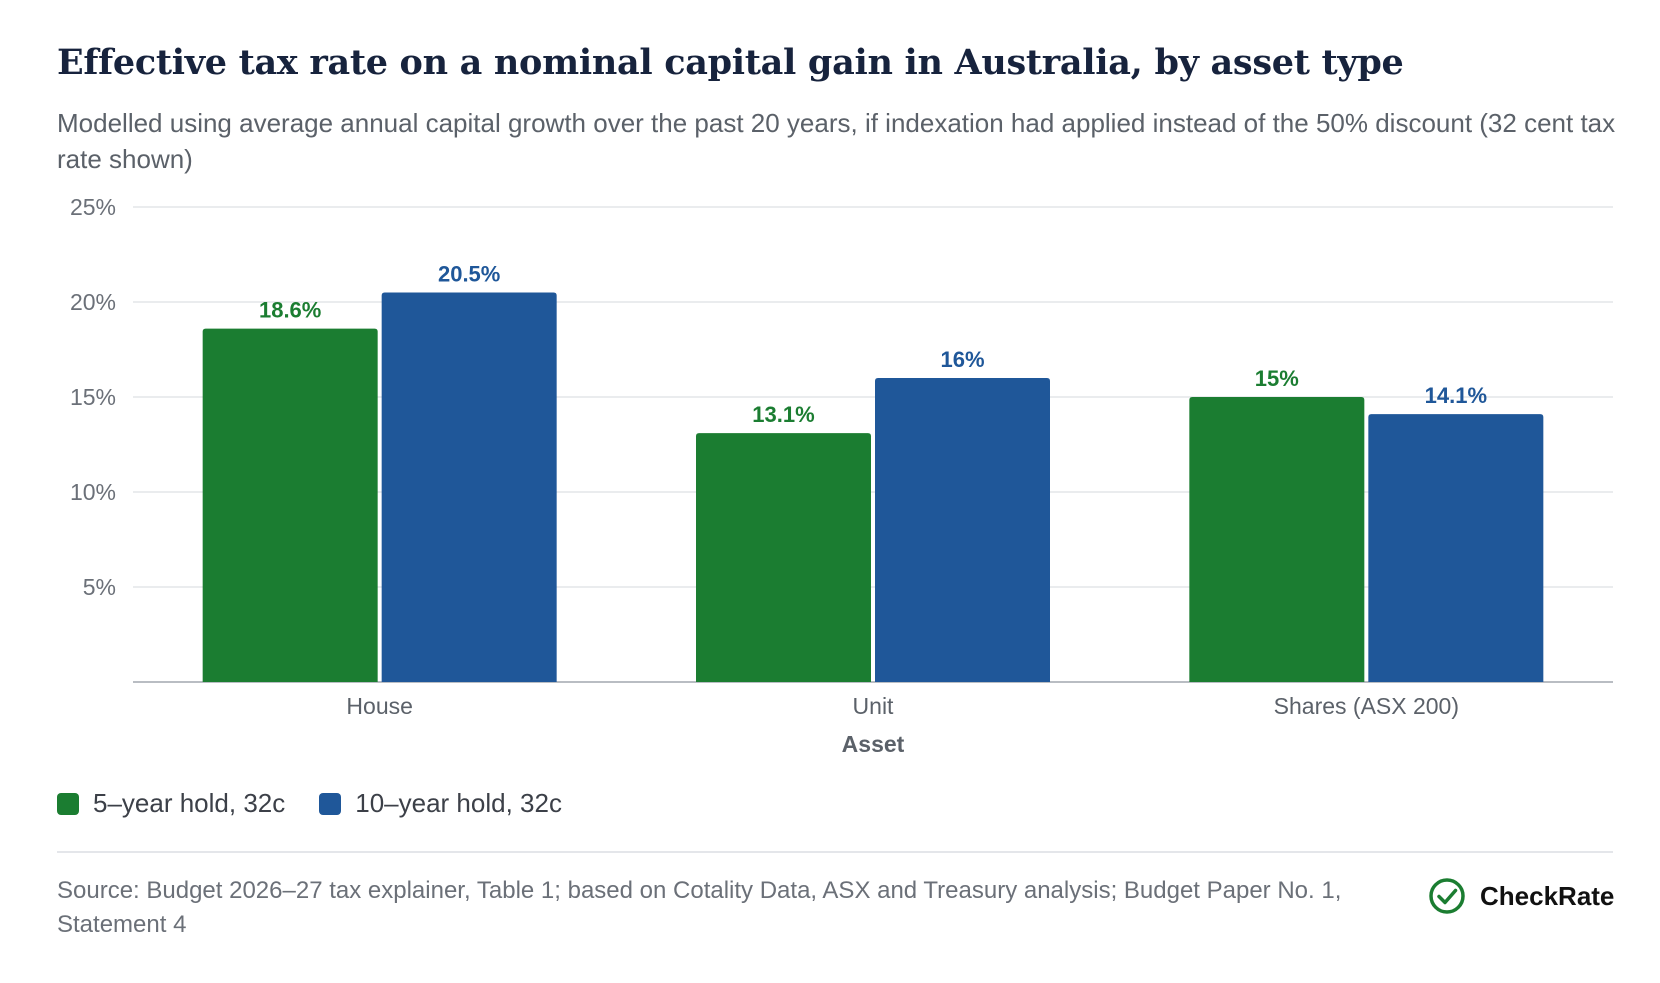 The image size is (1660, 983). Describe the element at coordinates (290, 310) in the screenshot. I see `data-label: 18.6%` at that location.